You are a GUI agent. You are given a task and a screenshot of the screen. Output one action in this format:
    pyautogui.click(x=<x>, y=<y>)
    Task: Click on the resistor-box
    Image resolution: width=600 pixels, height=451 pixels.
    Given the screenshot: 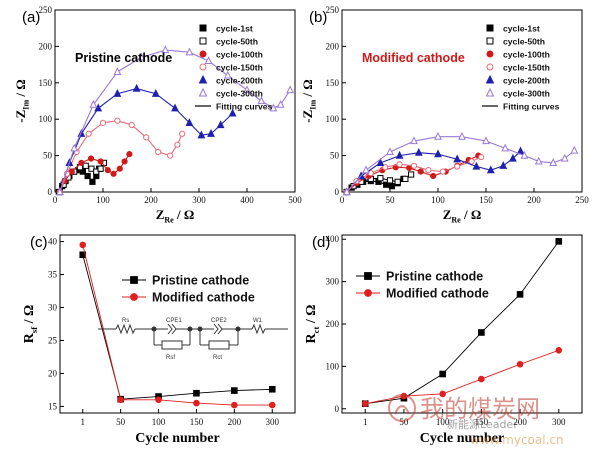 What is the action you would take?
    pyautogui.click(x=172, y=345)
    